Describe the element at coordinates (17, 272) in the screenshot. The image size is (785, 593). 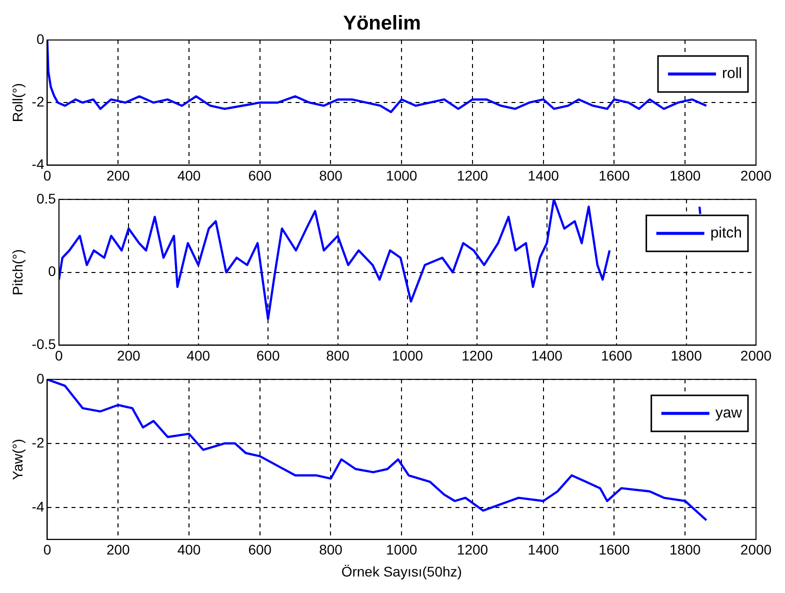
I see `y-axis-title: Pitch(°)` at that location.